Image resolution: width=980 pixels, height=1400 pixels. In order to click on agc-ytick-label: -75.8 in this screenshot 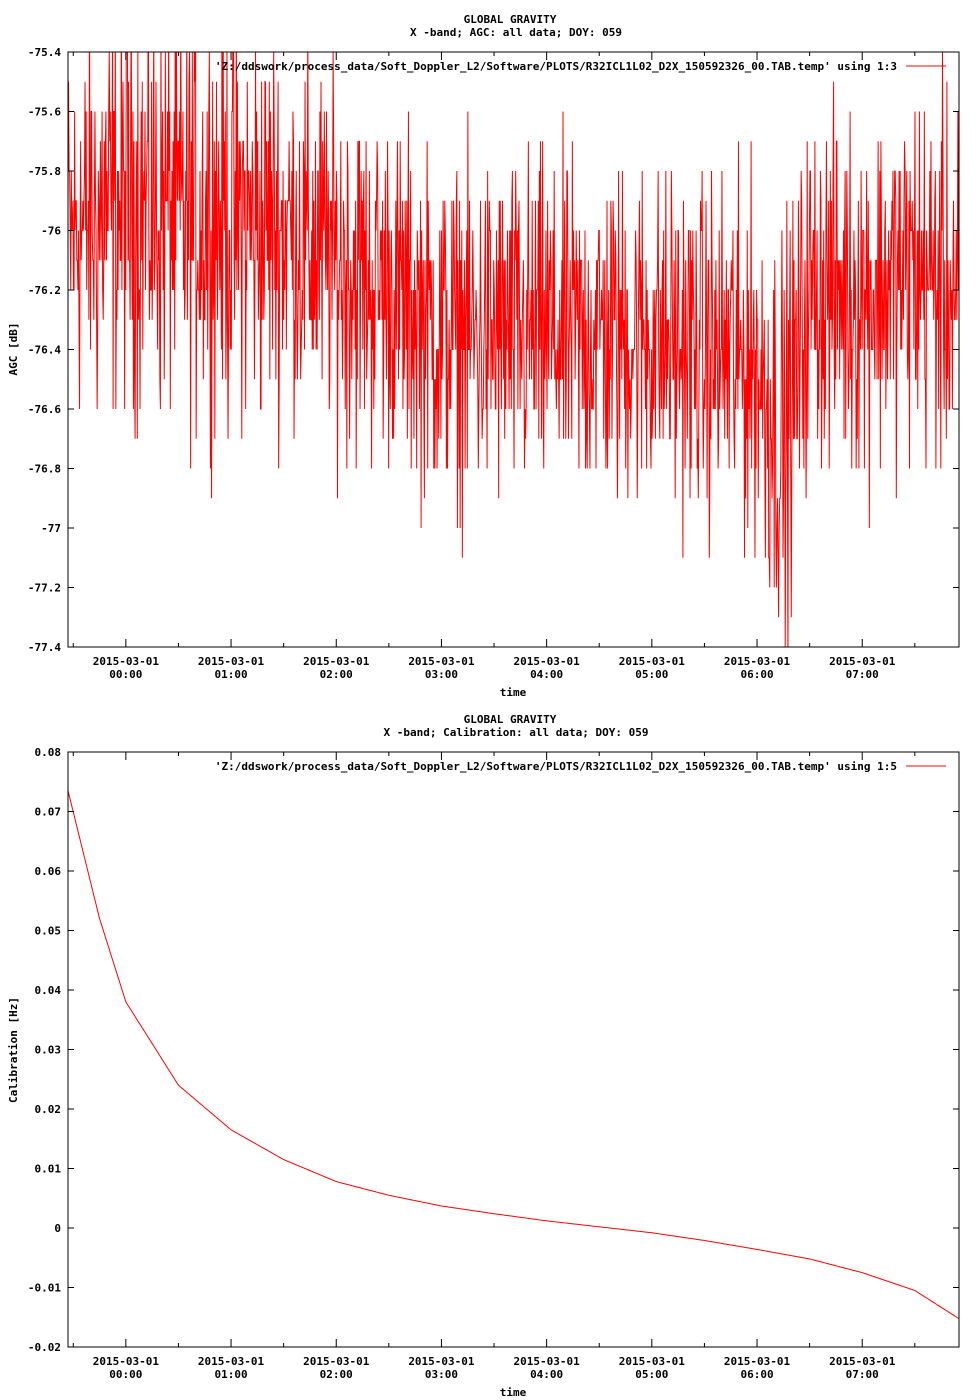, I will do `click(44, 171)`.